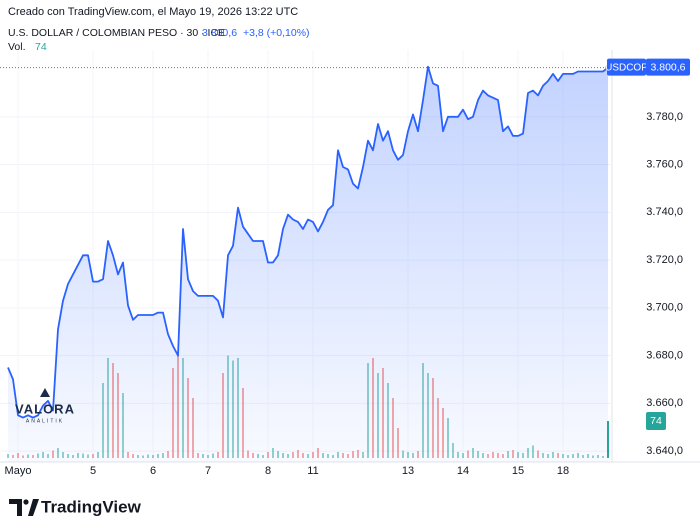  Describe the element at coordinates (93, 471) in the screenshot. I see `x-tick-label: 5` at that location.